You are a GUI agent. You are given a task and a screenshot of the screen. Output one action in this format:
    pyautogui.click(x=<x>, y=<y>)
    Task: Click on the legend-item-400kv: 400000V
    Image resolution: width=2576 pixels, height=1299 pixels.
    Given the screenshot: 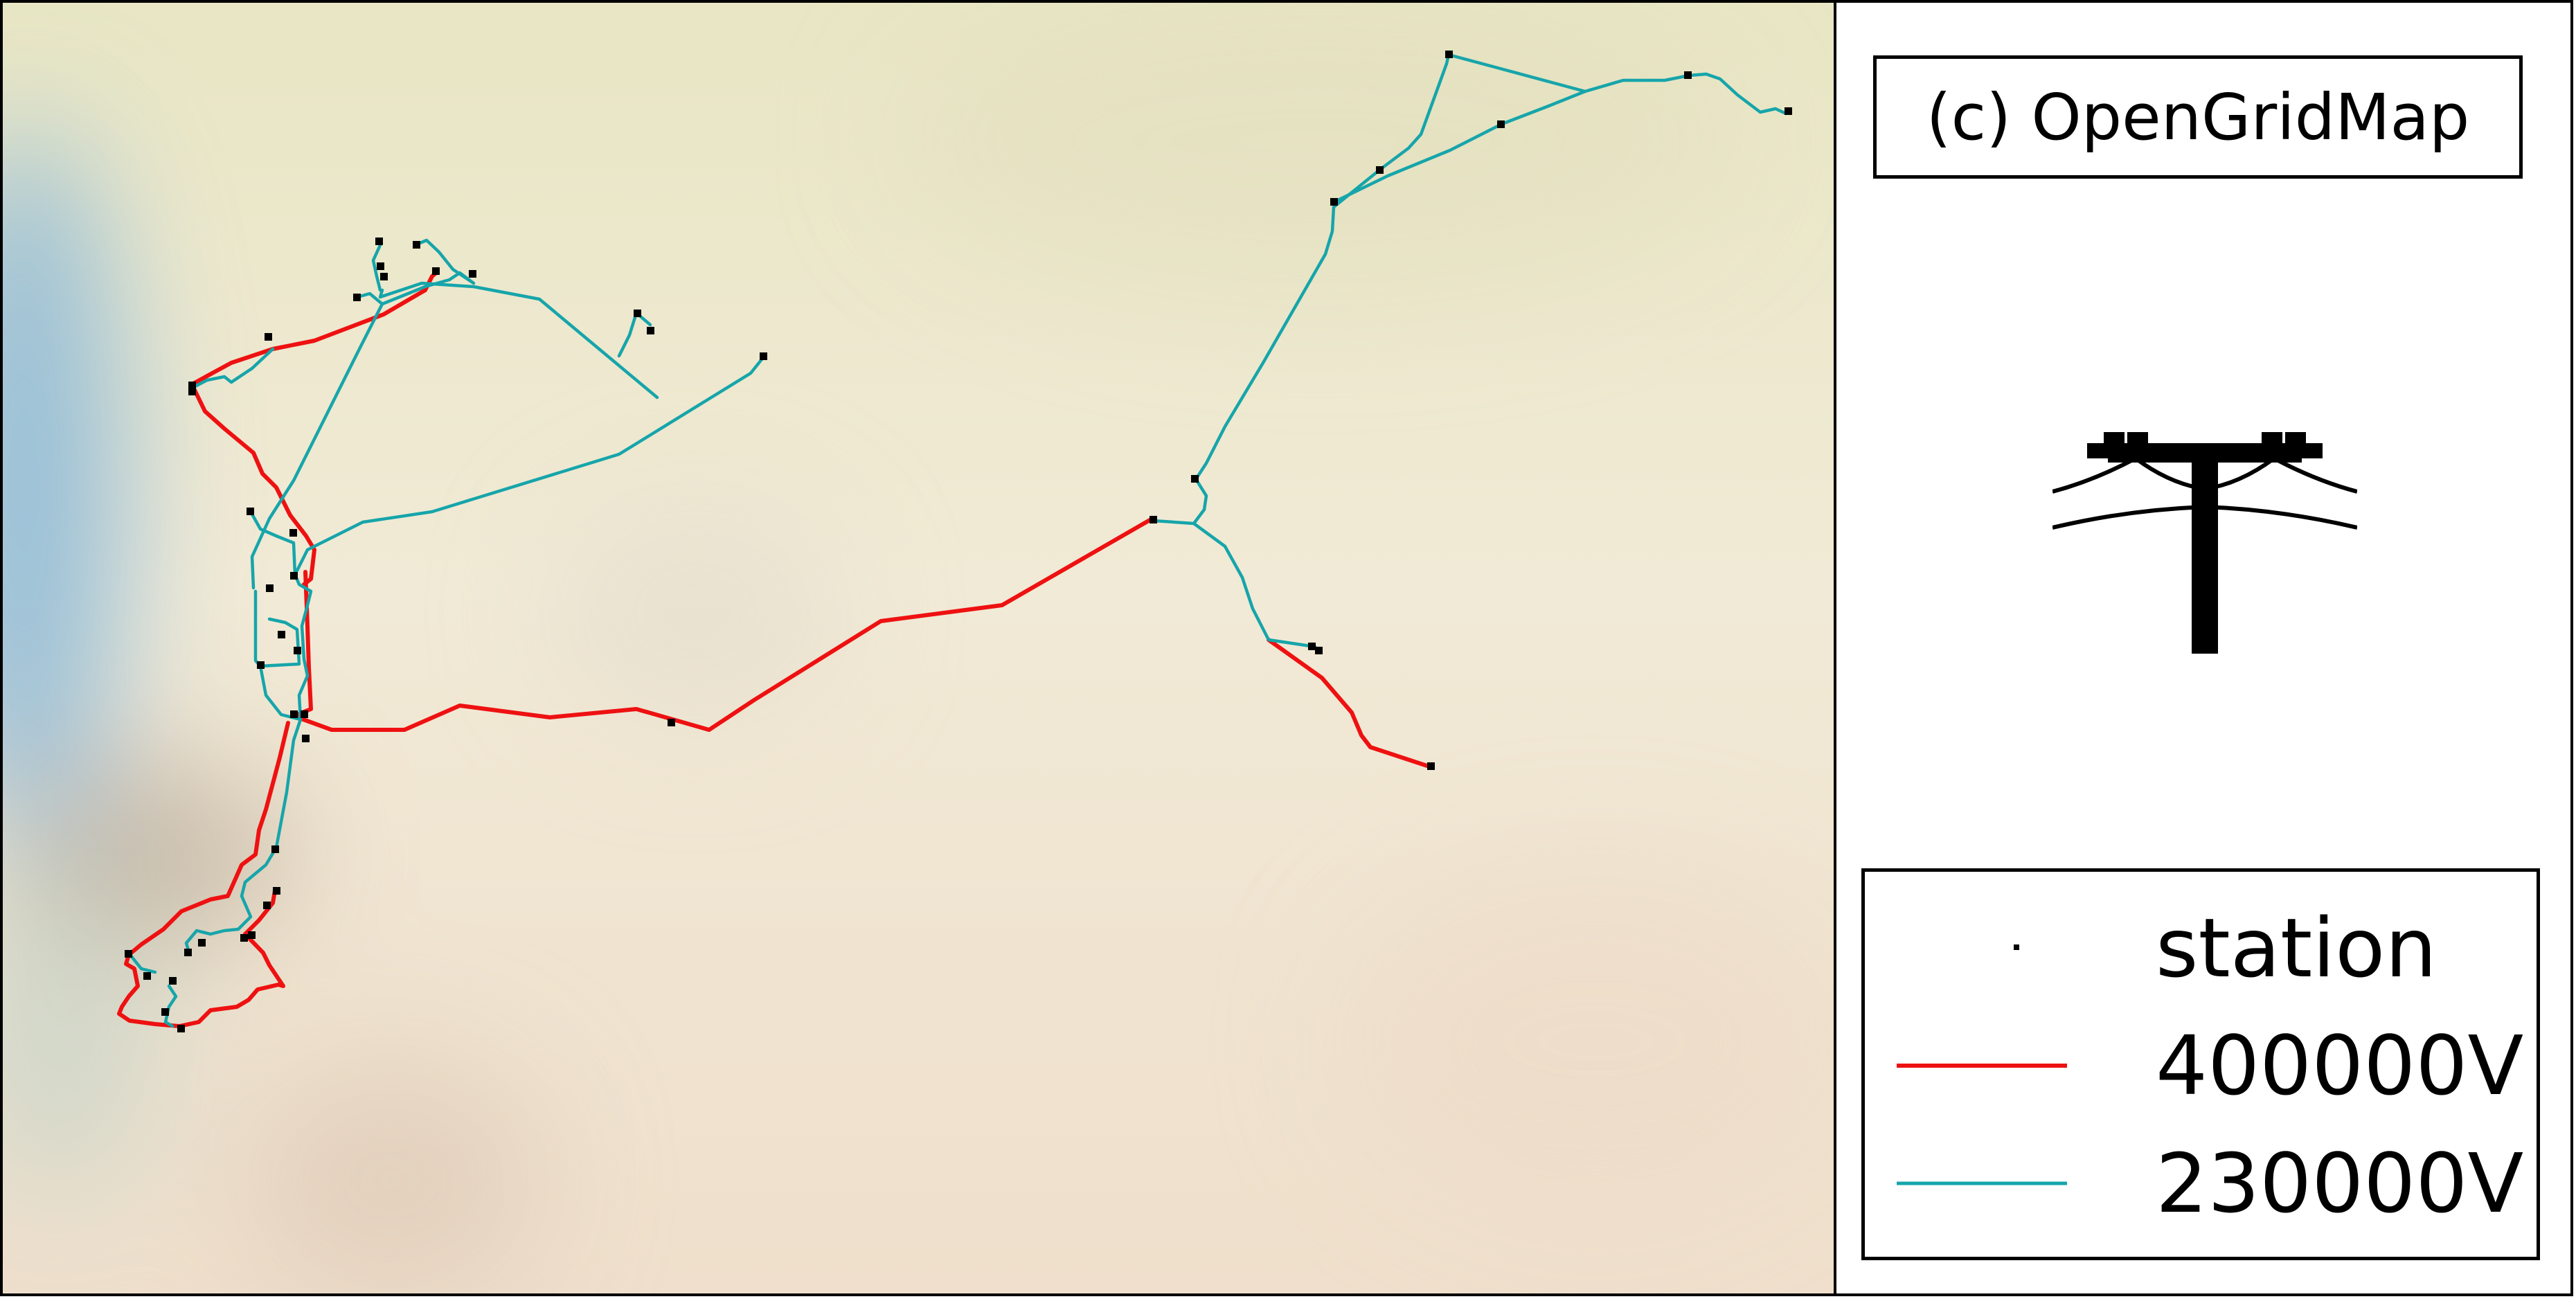 What is the action you would take?
    pyautogui.click(x=2201, y=1065)
    